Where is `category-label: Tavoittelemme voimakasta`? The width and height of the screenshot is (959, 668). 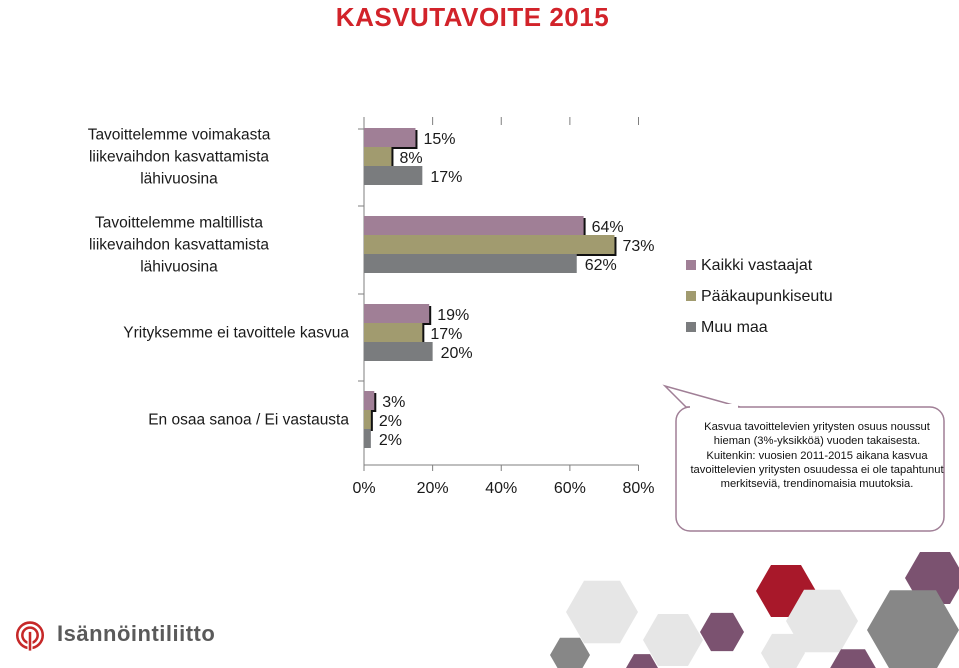 category-label: Tavoittelemme voimakasta is located at coordinates (179, 135).